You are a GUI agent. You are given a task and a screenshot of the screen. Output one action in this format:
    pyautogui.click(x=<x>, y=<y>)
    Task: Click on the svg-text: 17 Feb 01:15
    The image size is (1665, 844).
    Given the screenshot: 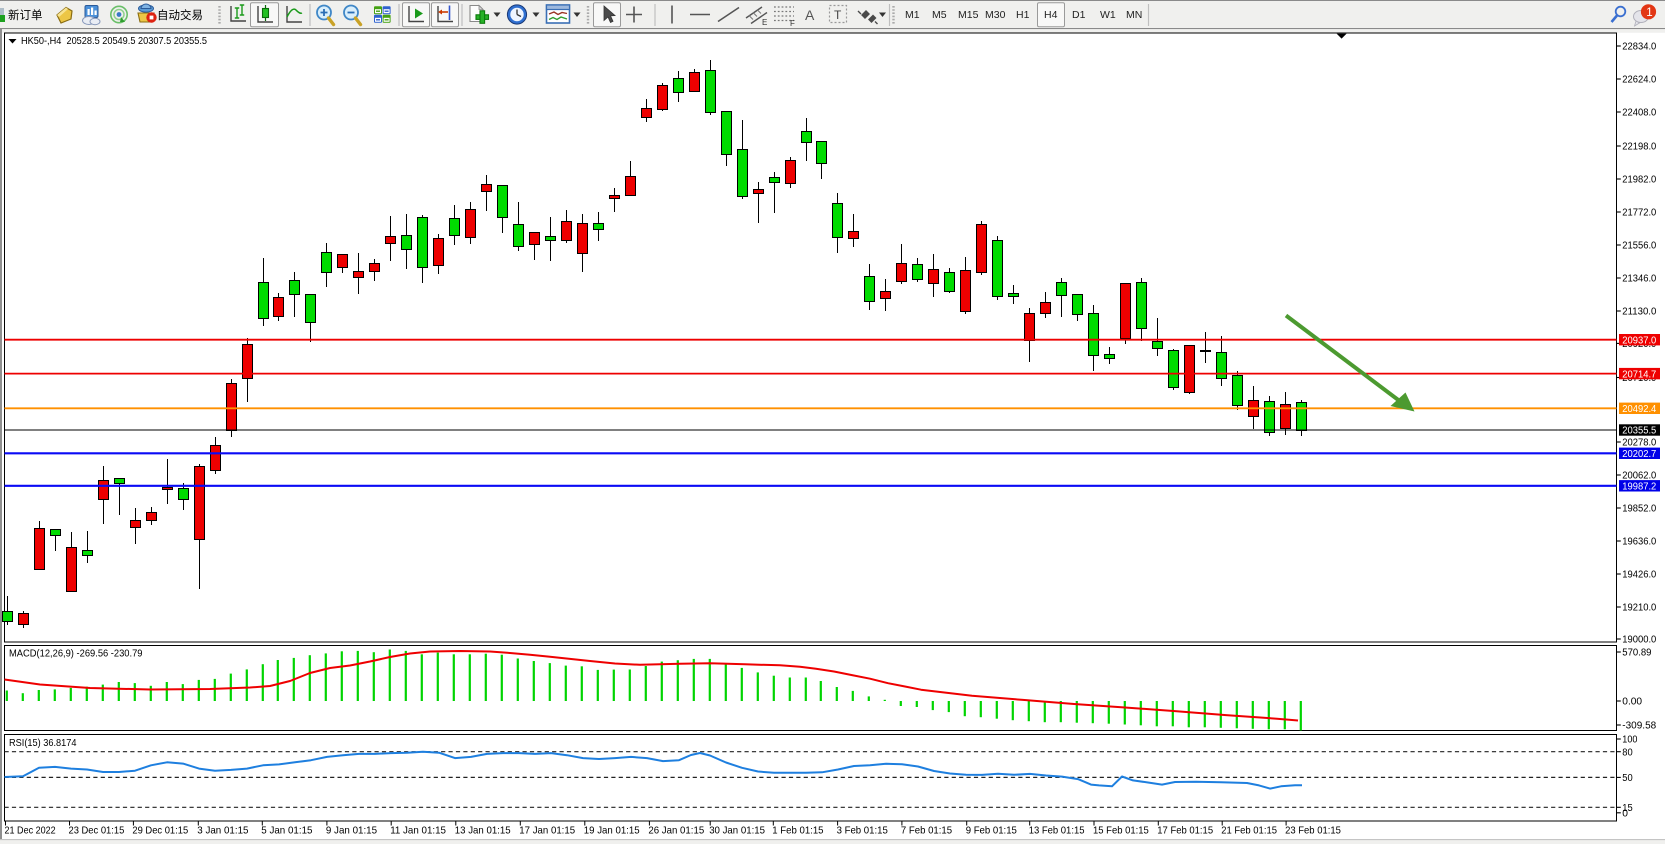 What is the action you would take?
    pyautogui.click(x=1185, y=831)
    